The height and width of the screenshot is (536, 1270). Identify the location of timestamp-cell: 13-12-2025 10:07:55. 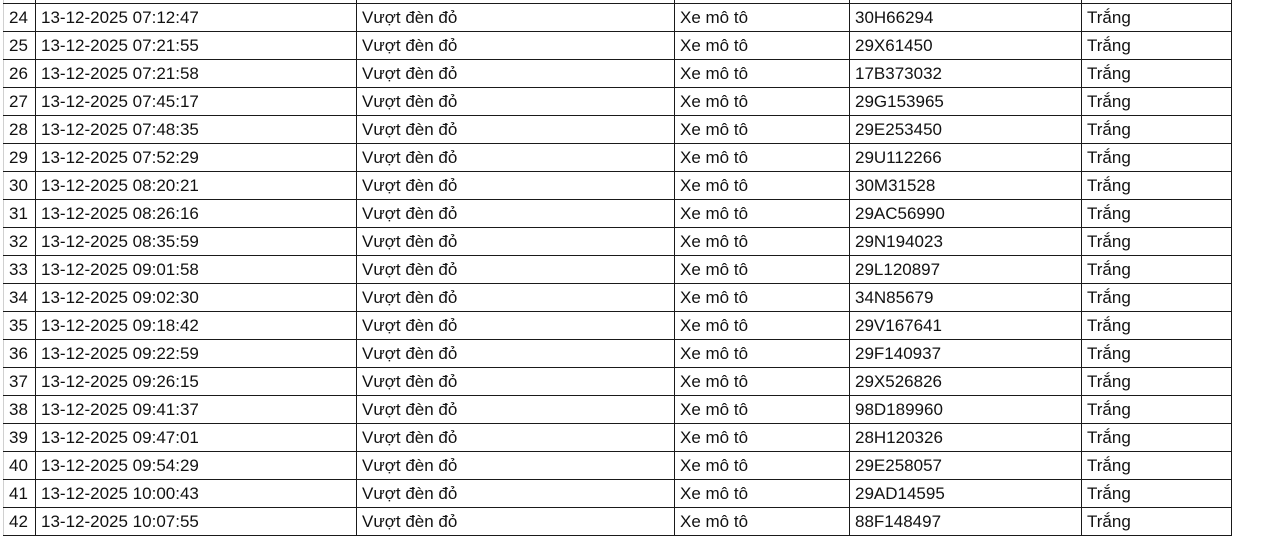
(196, 521).